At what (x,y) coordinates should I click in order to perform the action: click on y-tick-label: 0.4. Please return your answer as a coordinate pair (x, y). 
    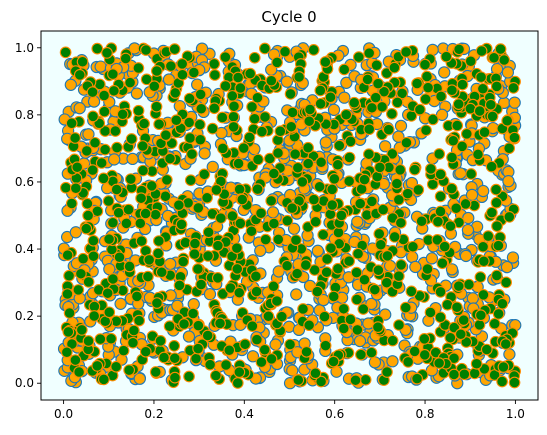
    Looking at the image, I should click on (24, 249).